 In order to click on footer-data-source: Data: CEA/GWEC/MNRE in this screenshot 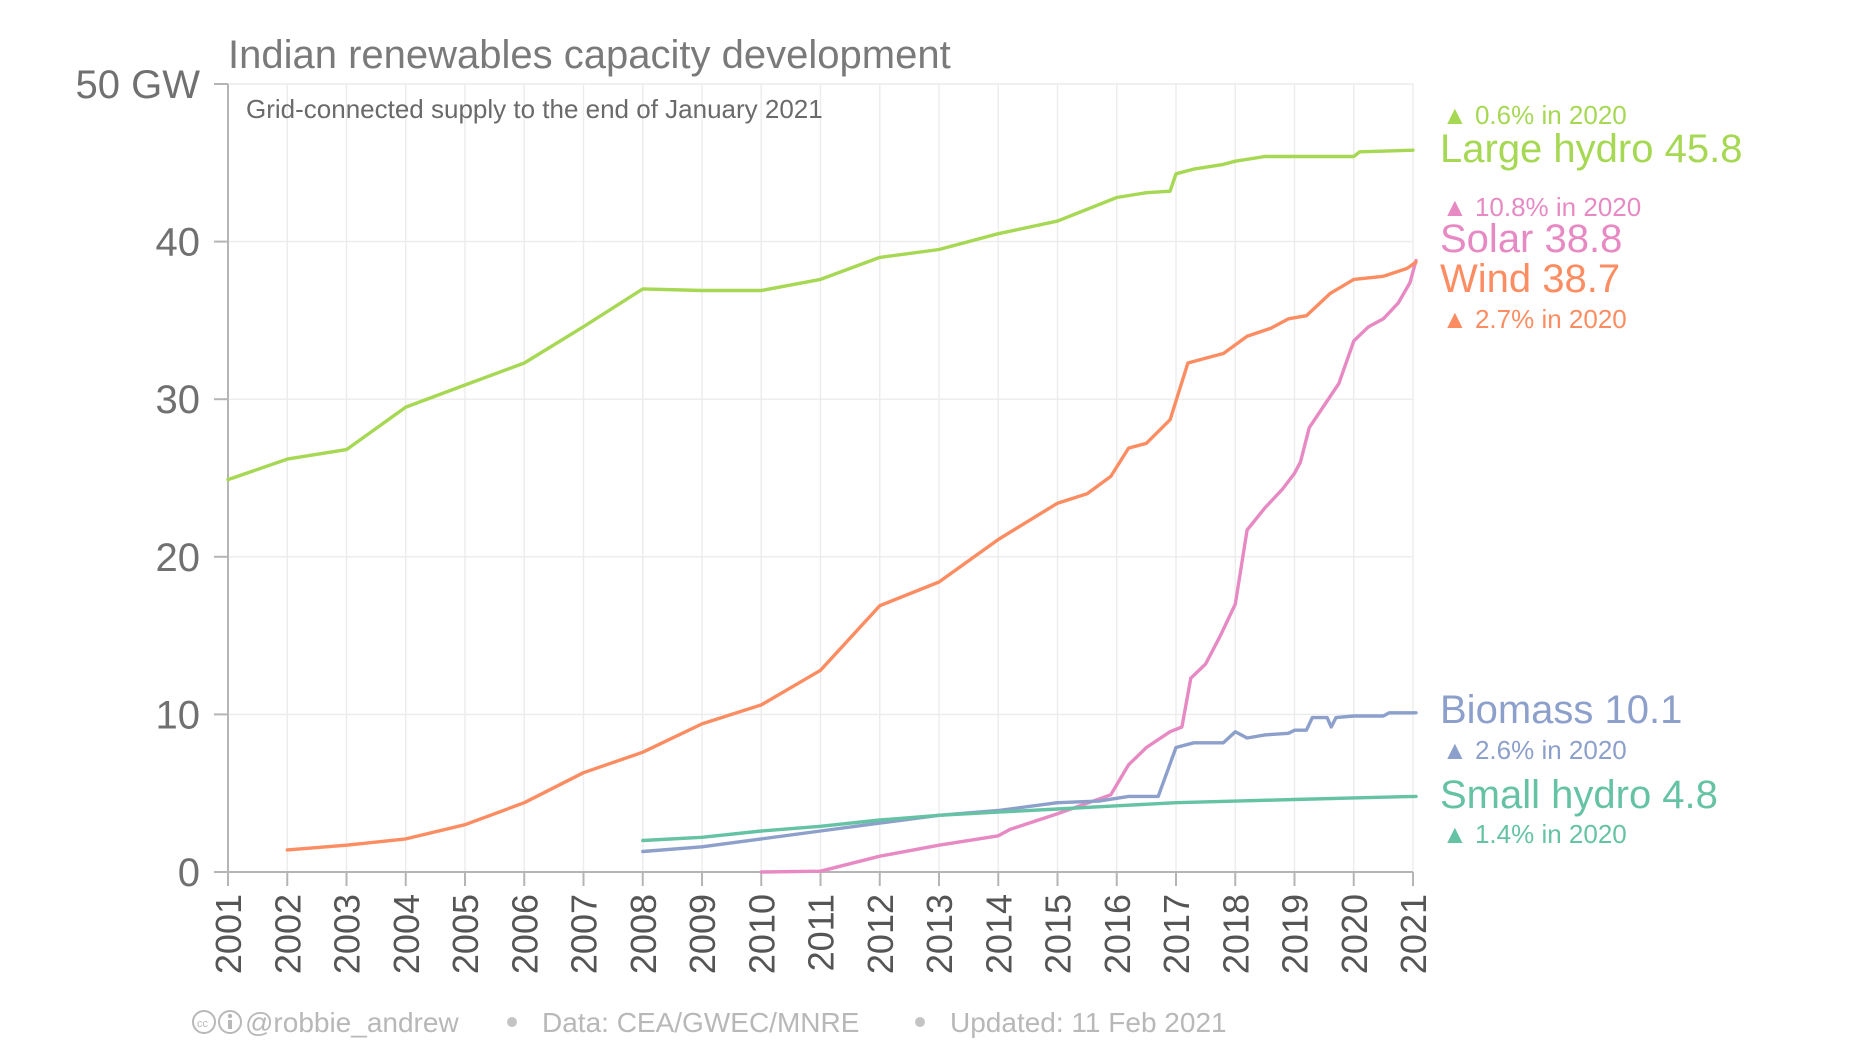, I will do `click(700, 1022)`.